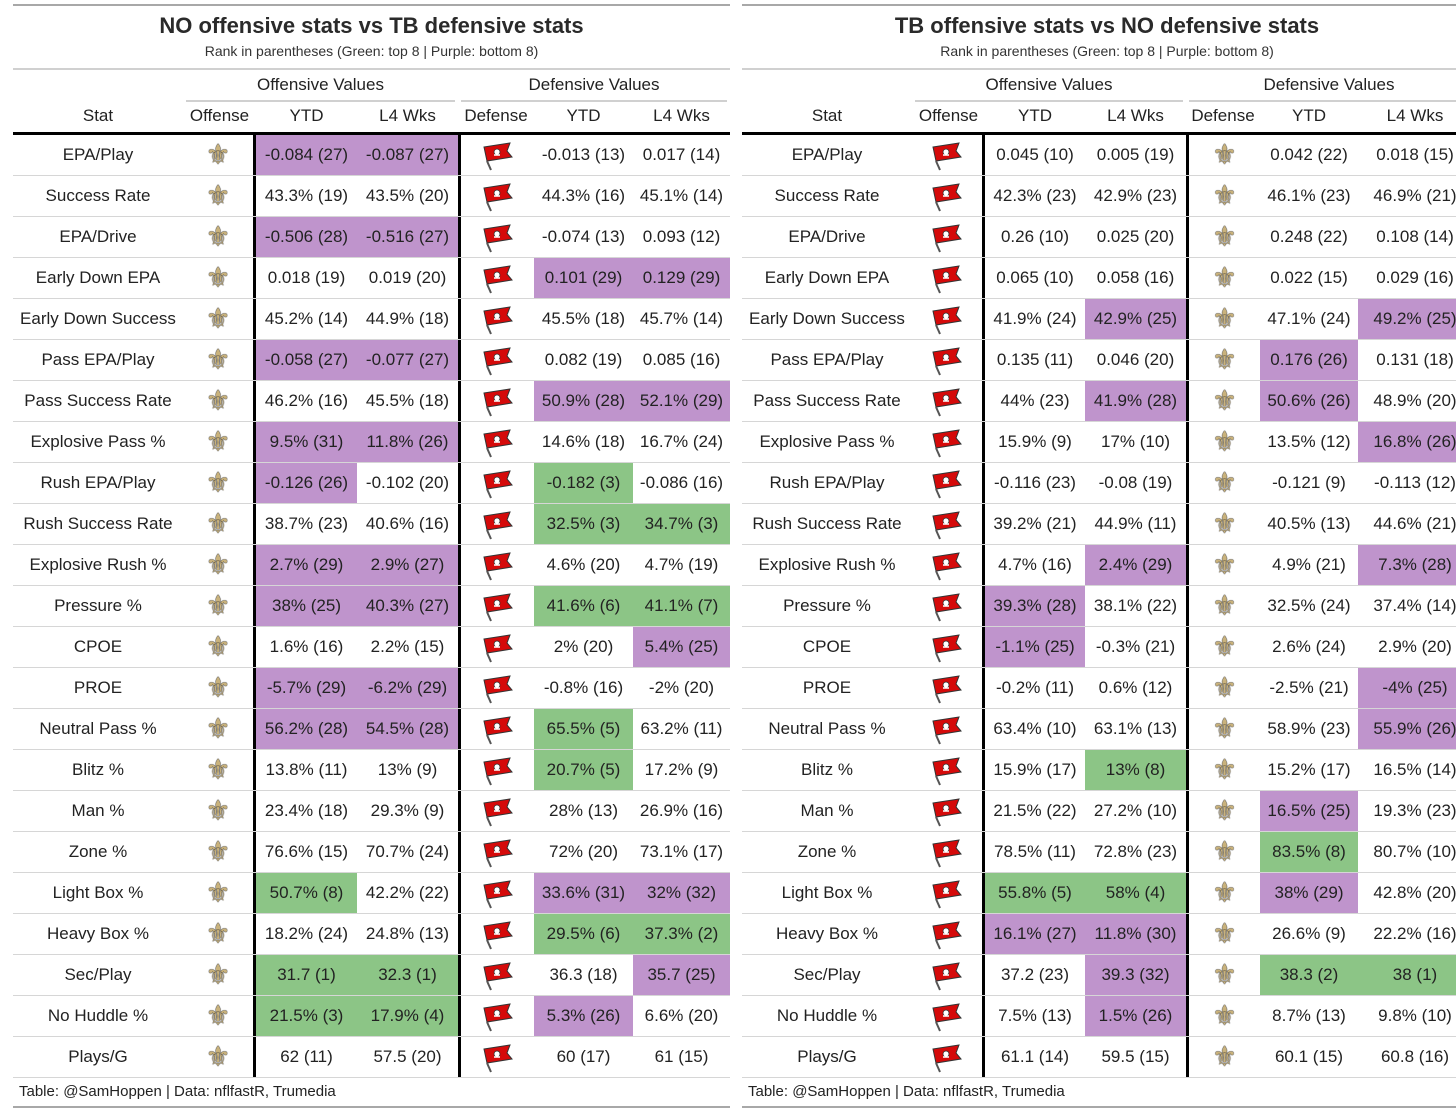  What do you see at coordinates (98, 318) in the screenshot?
I see `stat-label: Early Down Success` at bounding box center [98, 318].